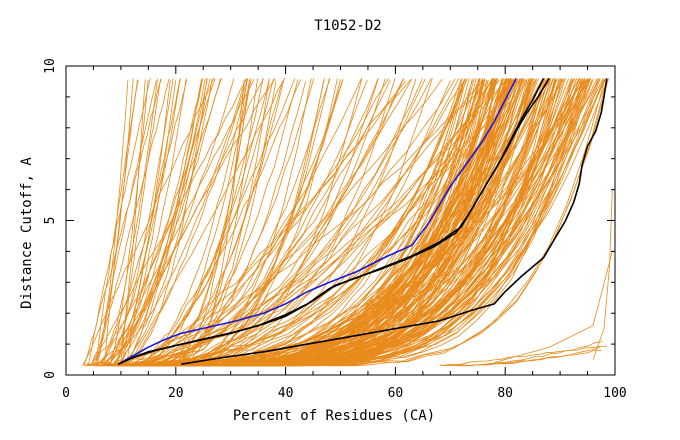 The image size is (680, 440). I want to click on y-tick-label: 0, so click(50, 375).